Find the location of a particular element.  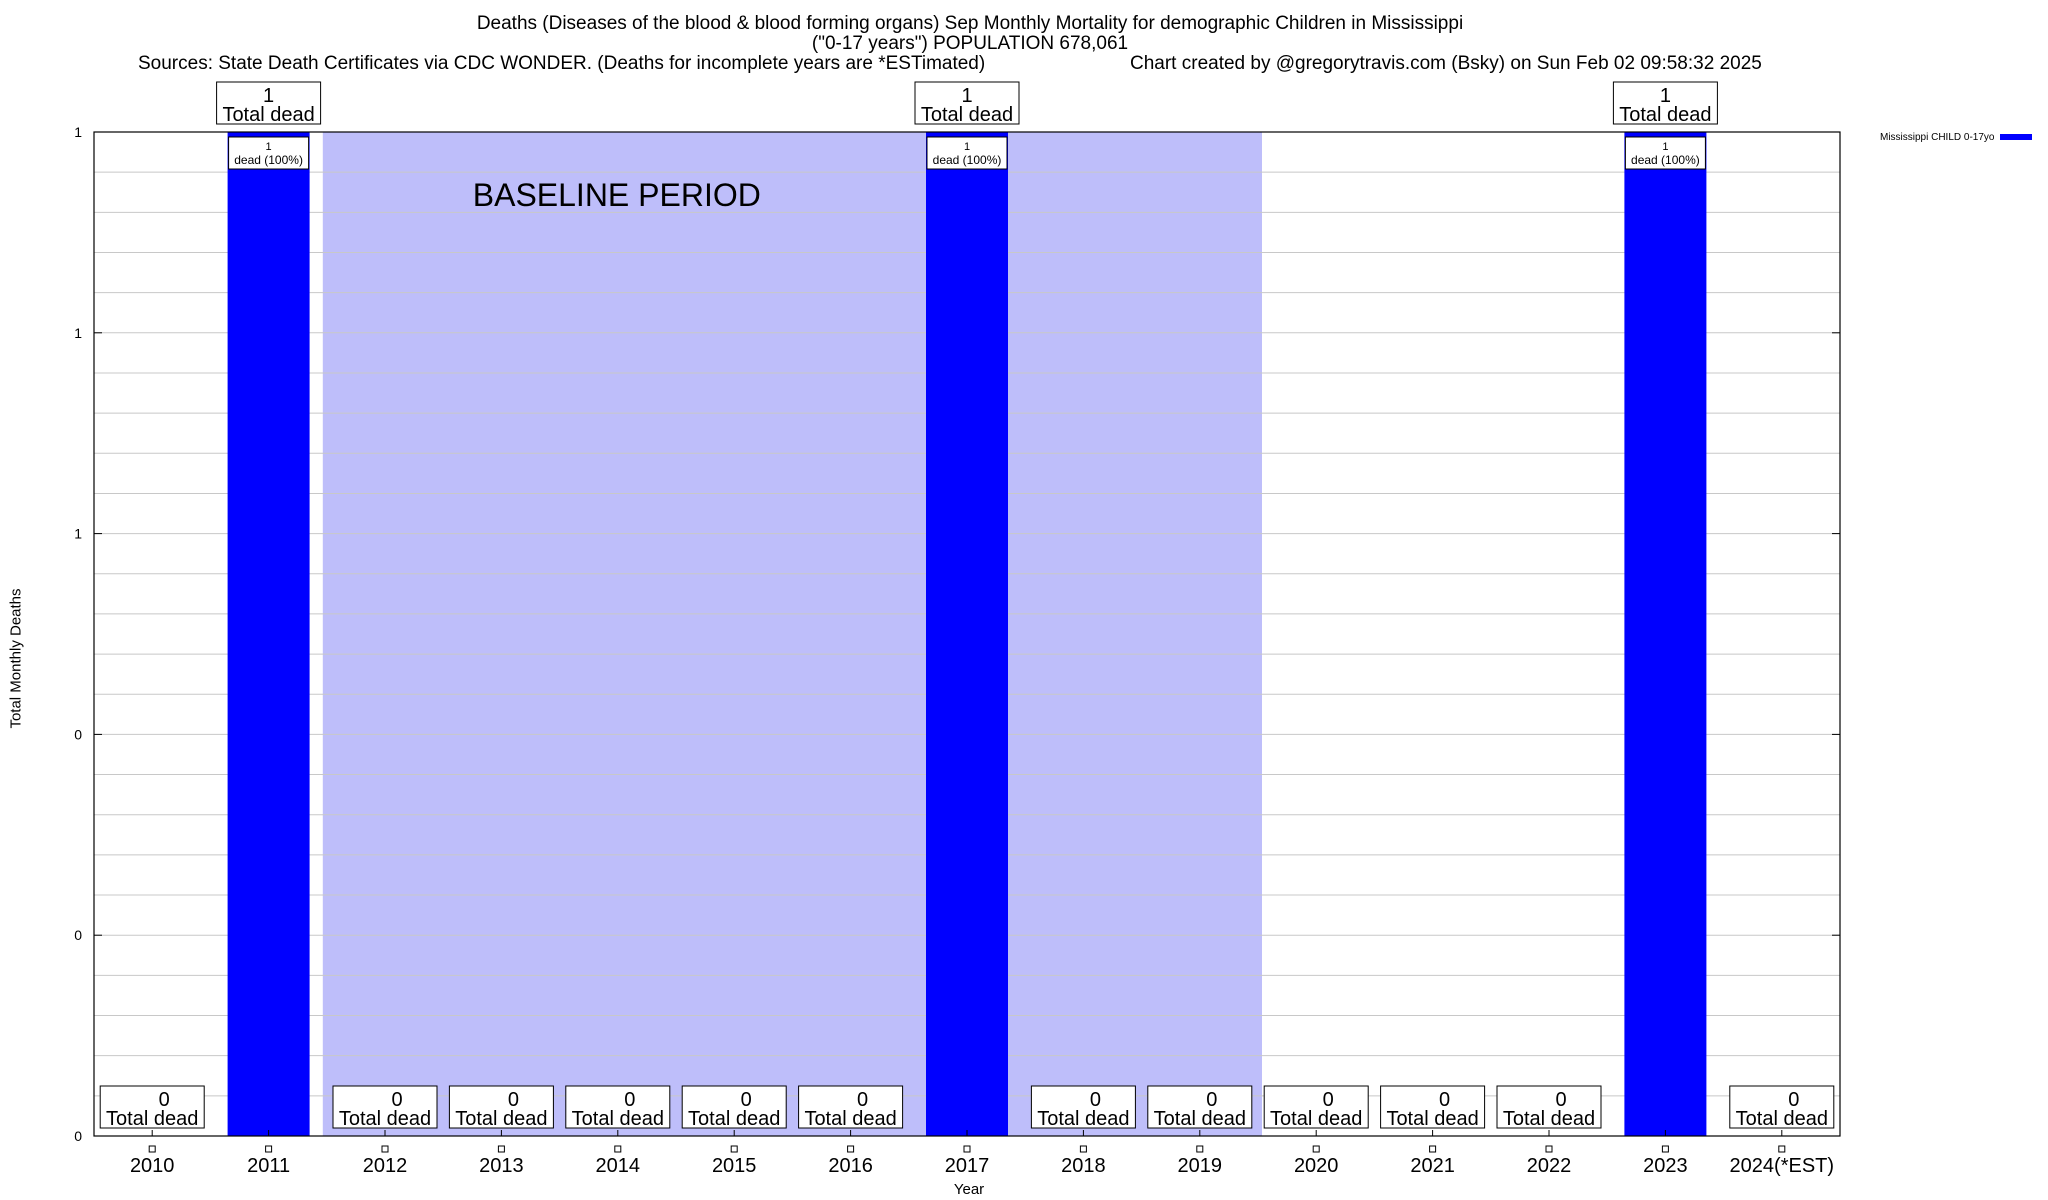

x-tick-label: 2015 is located at coordinates (734, 1166).